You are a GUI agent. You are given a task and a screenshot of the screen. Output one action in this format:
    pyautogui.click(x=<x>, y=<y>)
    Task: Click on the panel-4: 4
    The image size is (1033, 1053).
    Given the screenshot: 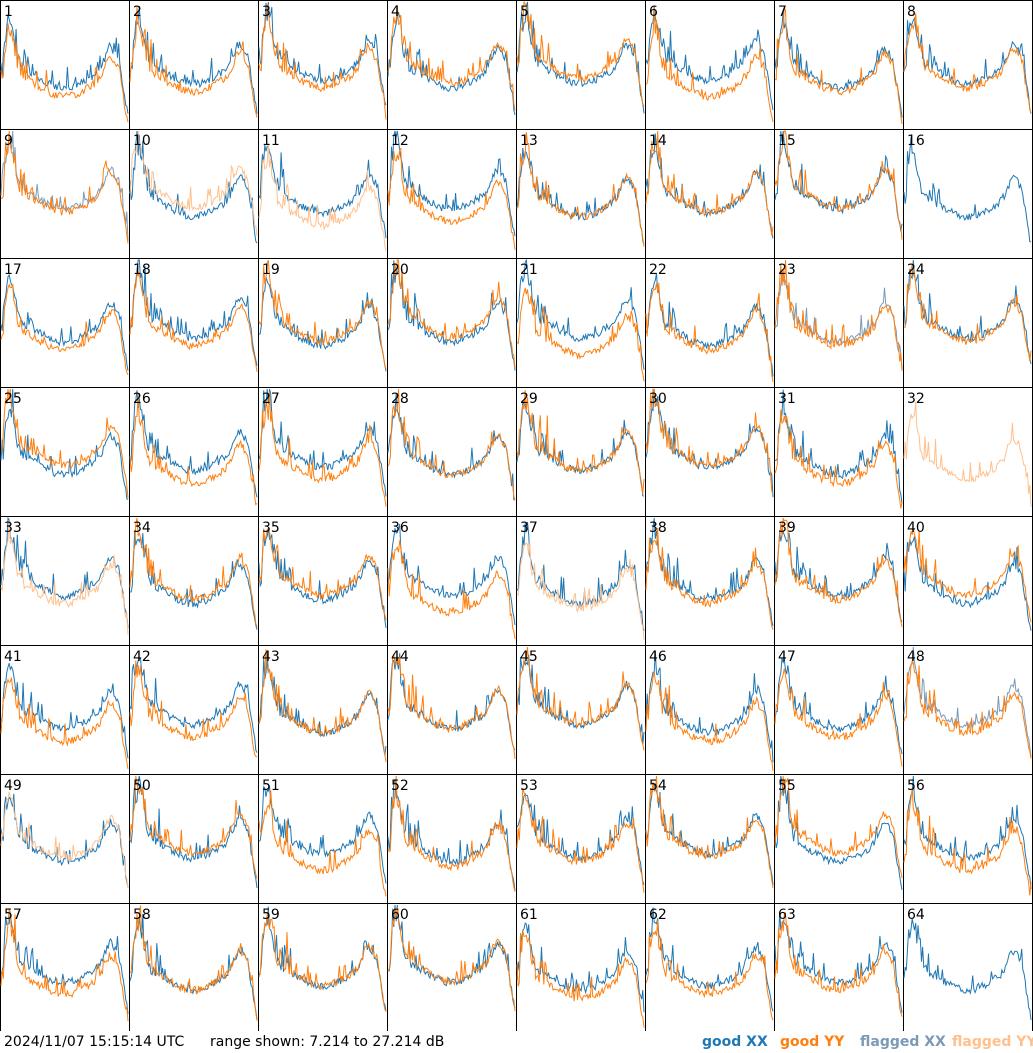 What is the action you would take?
    pyautogui.click(x=452, y=65)
    